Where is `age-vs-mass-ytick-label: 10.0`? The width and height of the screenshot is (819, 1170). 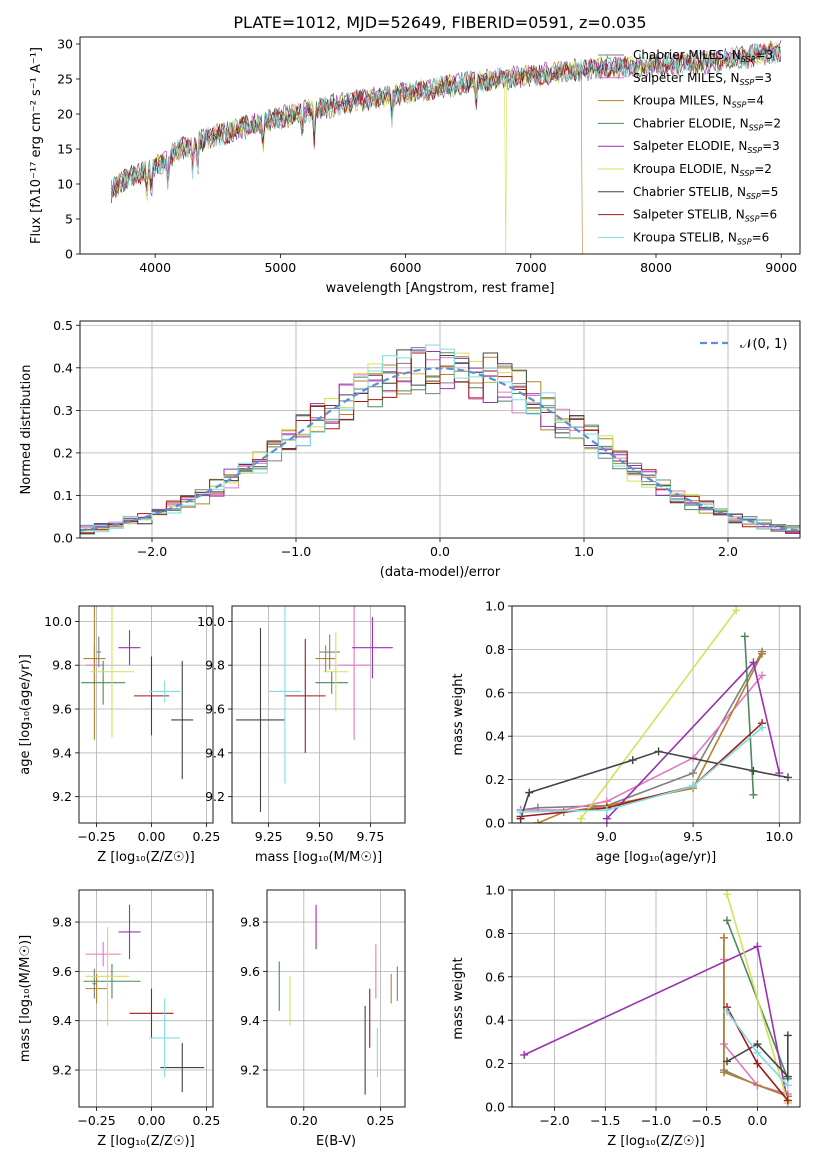 age-vs-mass-ytick-label: 10.0 is located at coordinates (211, 621).